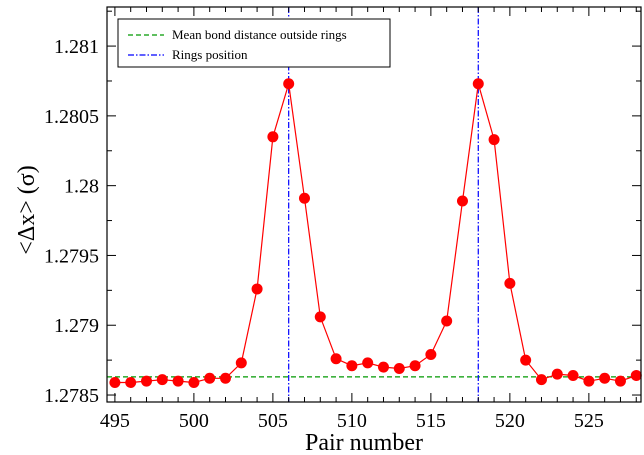 Image resolution: width=644 pixels, height=455 pixels. I want to click on y-axis-title: <Δx> (σ), so click(27, 209).